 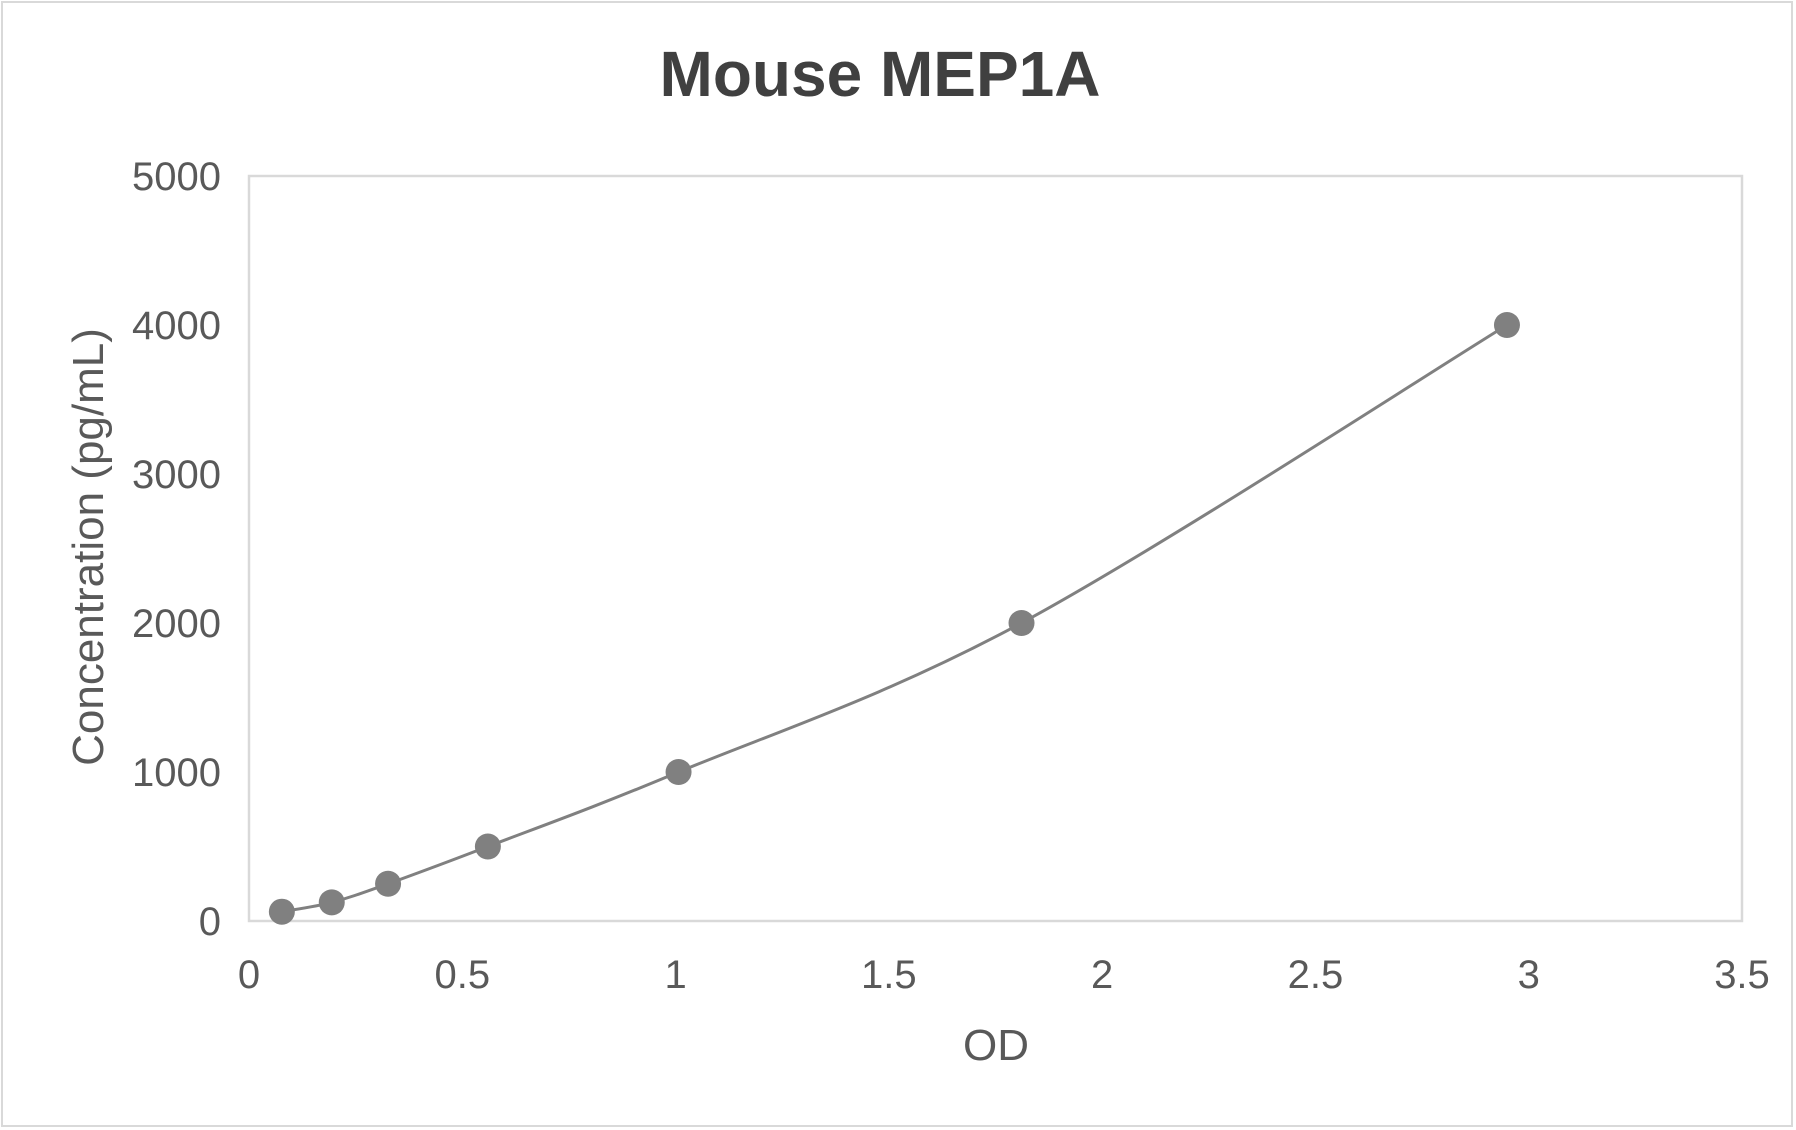 I want to click on x-tick-label: 1.5, so click(x=889, y=975).